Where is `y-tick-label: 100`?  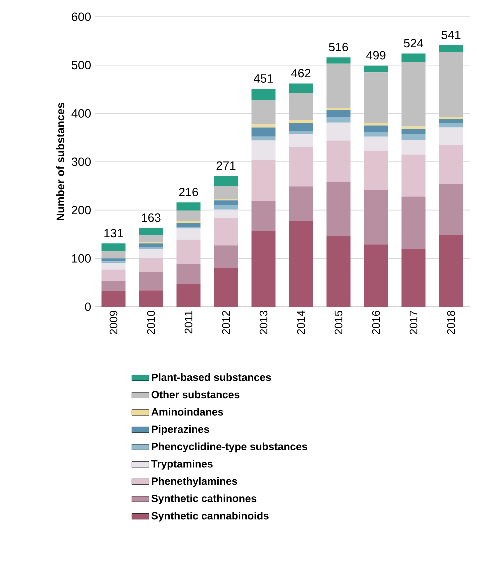
y-tick-label: 100 is located at coordinates (81, 258).